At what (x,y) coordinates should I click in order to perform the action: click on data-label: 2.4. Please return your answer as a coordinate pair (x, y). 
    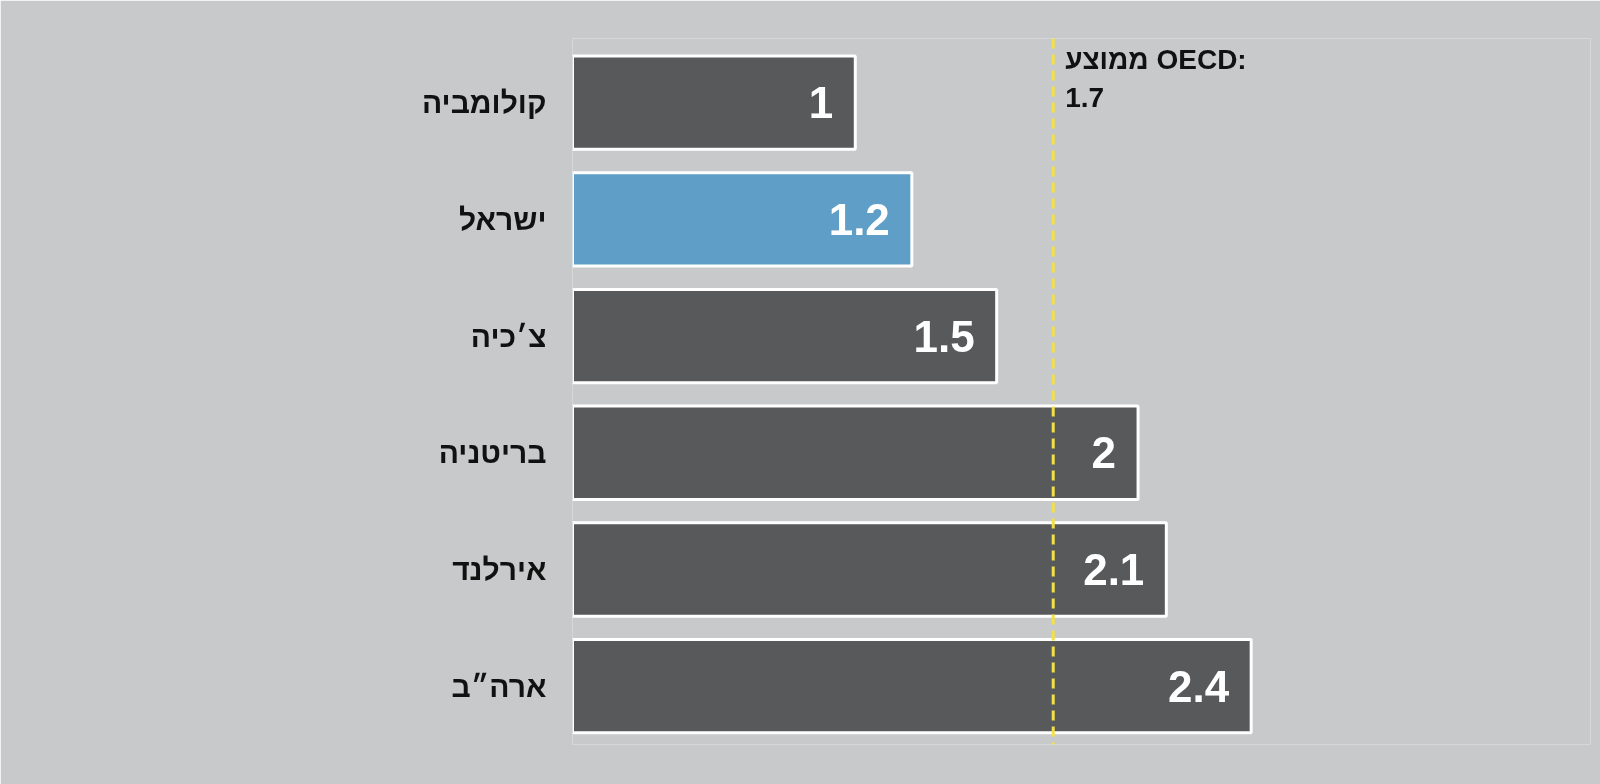
    Looking at the image, I should click on (1199, 686).